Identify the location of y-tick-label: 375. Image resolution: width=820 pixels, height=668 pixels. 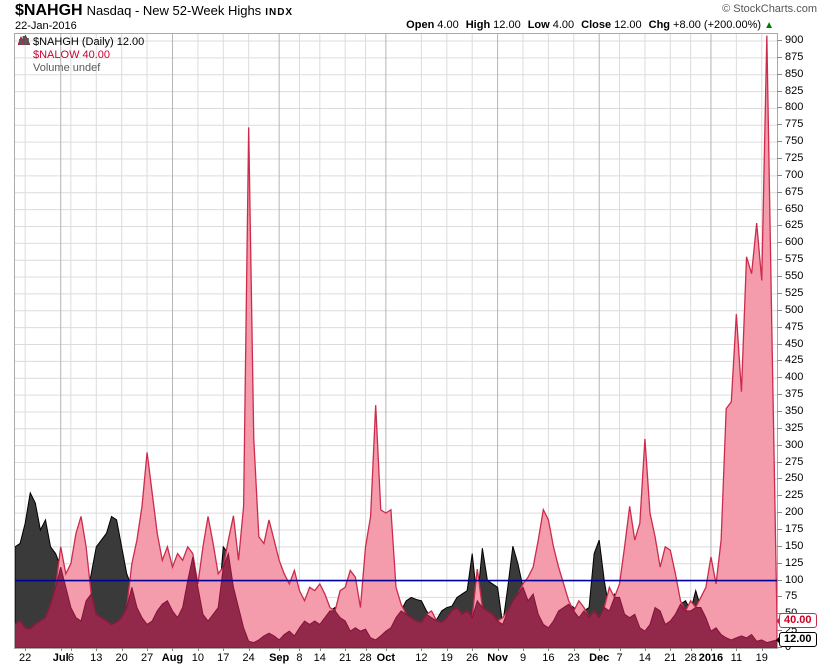
(794, 394).